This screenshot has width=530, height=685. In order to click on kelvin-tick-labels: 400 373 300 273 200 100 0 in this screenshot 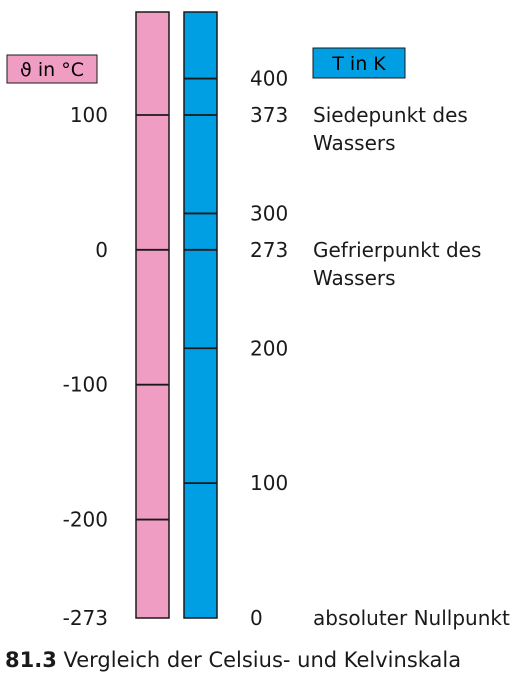, I will do `click(269, 348)`.